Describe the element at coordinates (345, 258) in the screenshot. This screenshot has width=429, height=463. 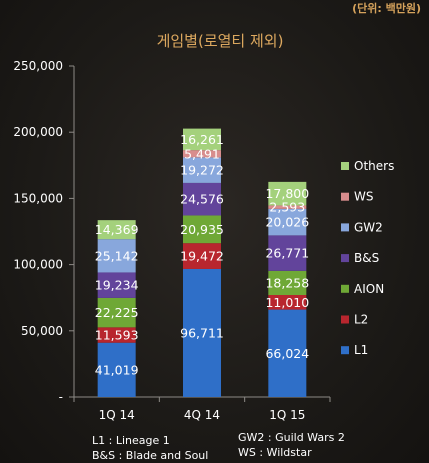
I see `legend-swatch-bns` at that location.